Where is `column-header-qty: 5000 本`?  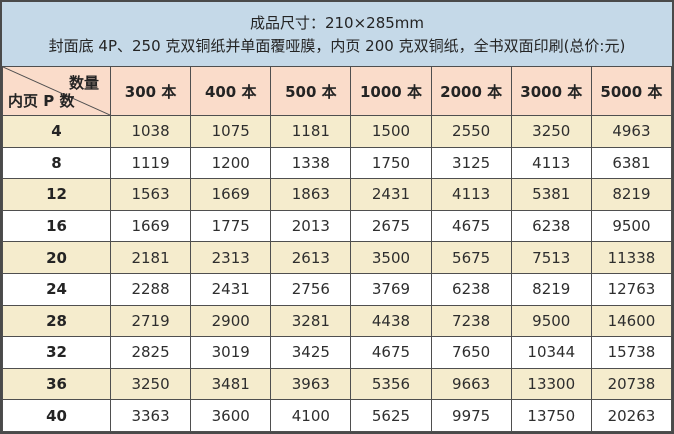
column-header-qty: 5000 本 is located at coordinates (631, 91).